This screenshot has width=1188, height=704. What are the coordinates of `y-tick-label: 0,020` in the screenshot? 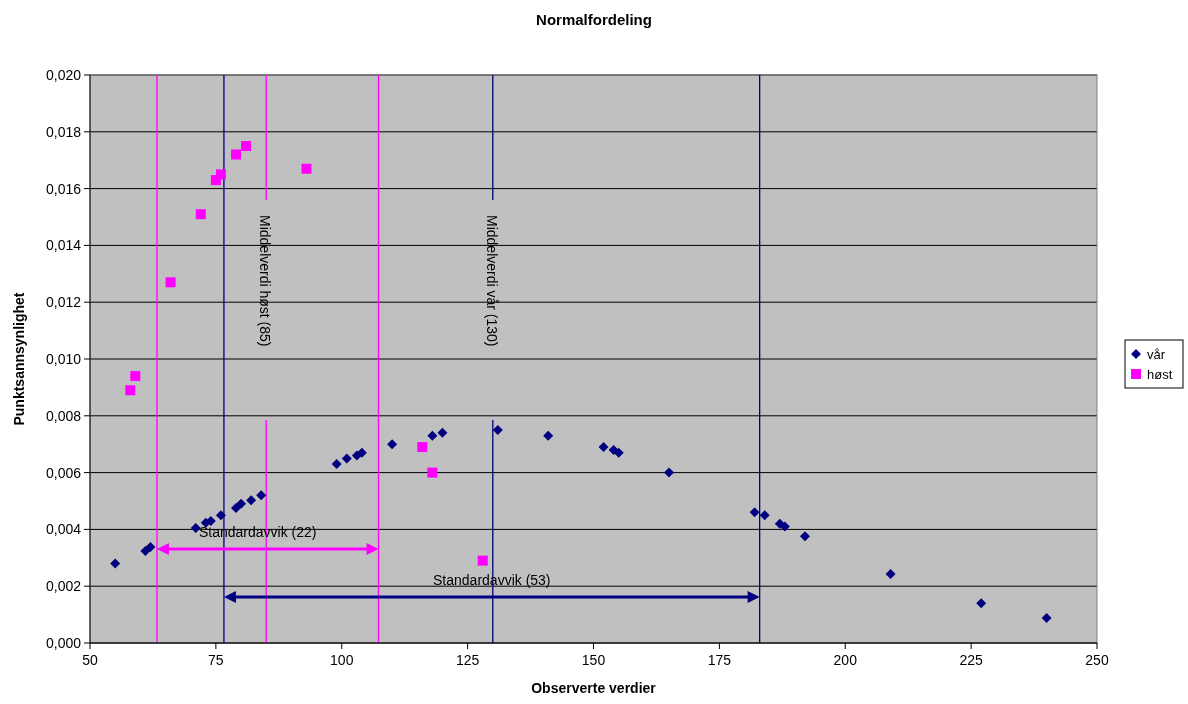 It's located at (63, 75).